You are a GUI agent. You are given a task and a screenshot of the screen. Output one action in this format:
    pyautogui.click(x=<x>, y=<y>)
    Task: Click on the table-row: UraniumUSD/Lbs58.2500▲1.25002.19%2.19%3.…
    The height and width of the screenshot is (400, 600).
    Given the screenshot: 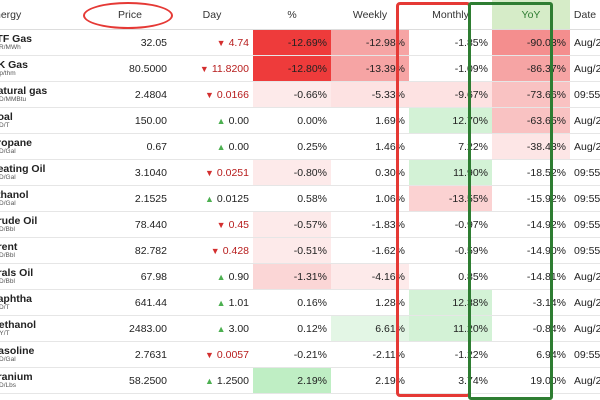 What is the action you would take?
    pyautogui.click(x=300, y=380)
    